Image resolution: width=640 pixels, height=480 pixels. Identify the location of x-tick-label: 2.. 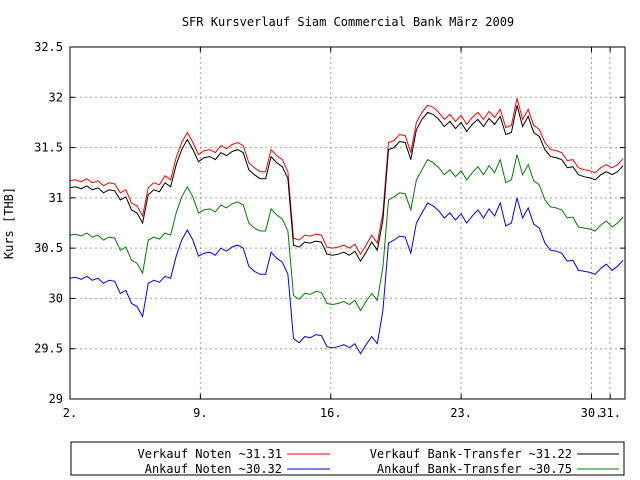
(70, 413).